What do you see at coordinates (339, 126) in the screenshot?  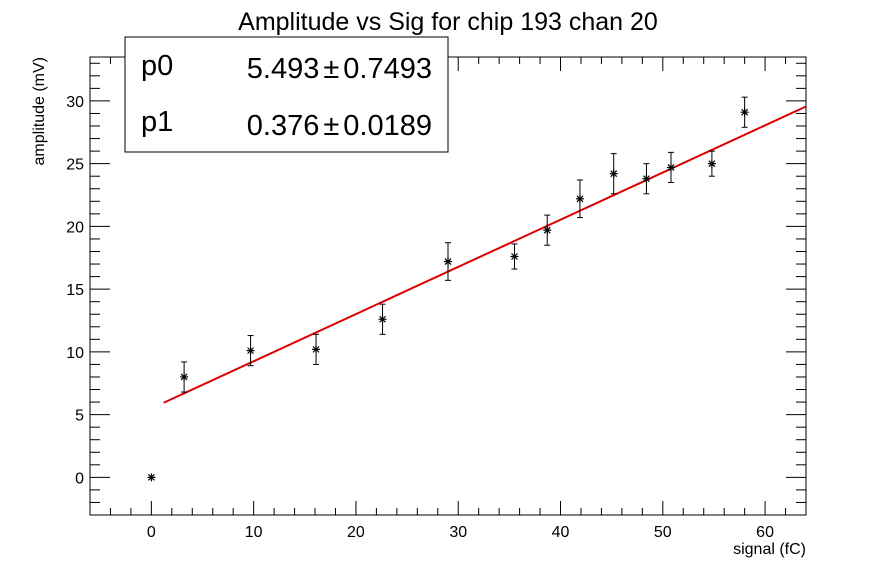 I see `stat-p1-value: 0.376 ±0.0189` at bounding box center [339, 126].